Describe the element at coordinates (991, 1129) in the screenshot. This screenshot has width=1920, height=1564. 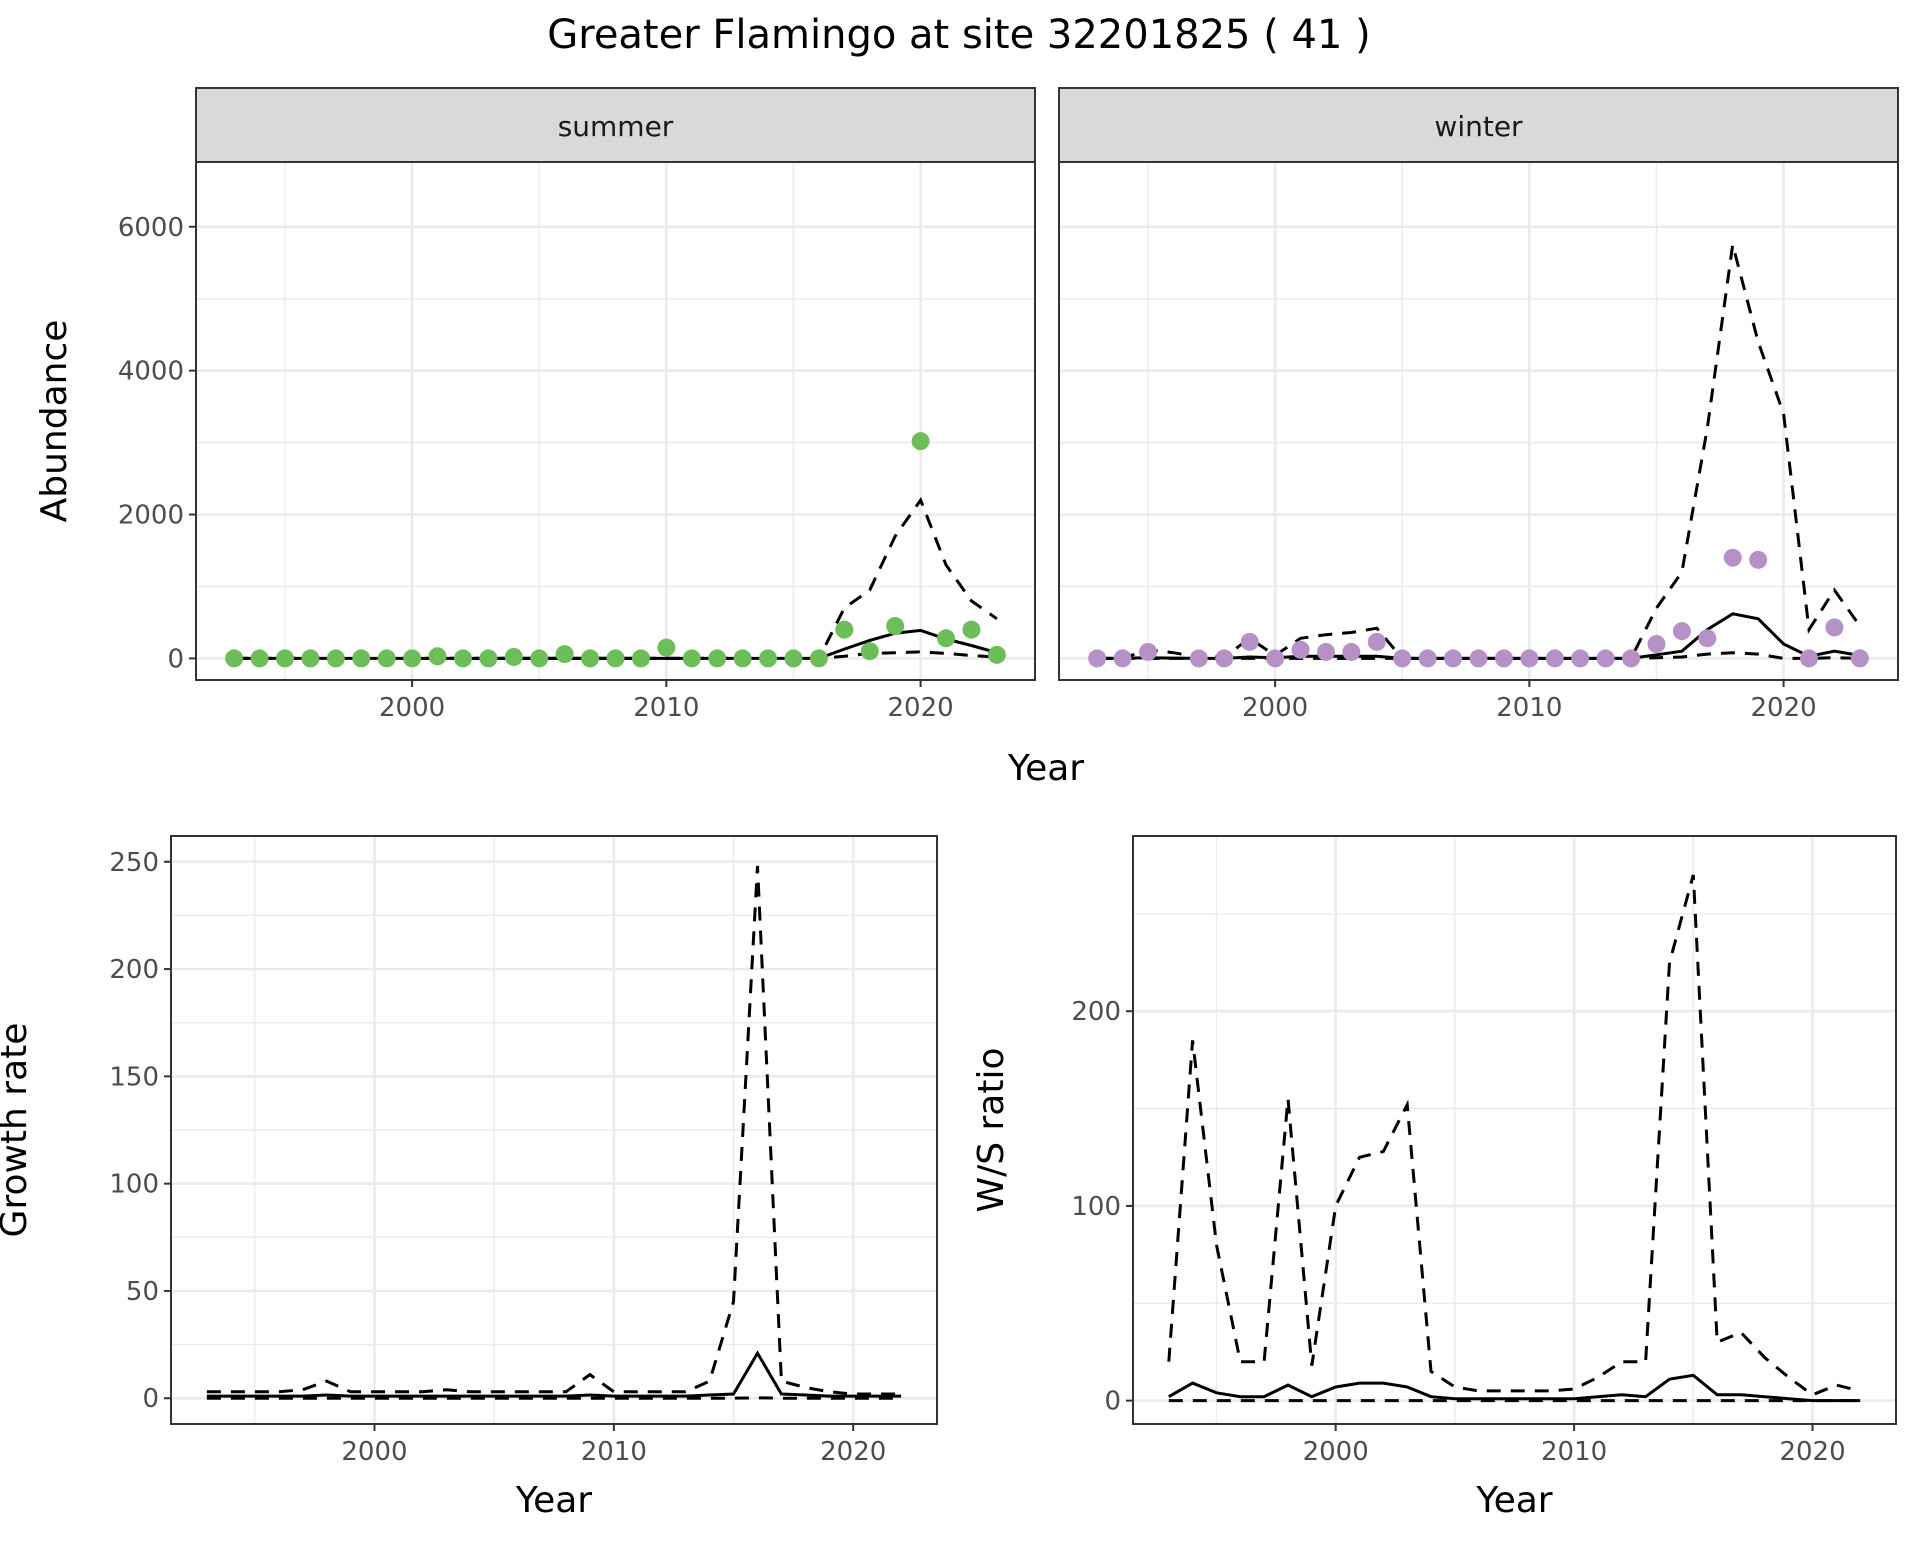
I see `y-axis-label: W/S ratio` at that location.